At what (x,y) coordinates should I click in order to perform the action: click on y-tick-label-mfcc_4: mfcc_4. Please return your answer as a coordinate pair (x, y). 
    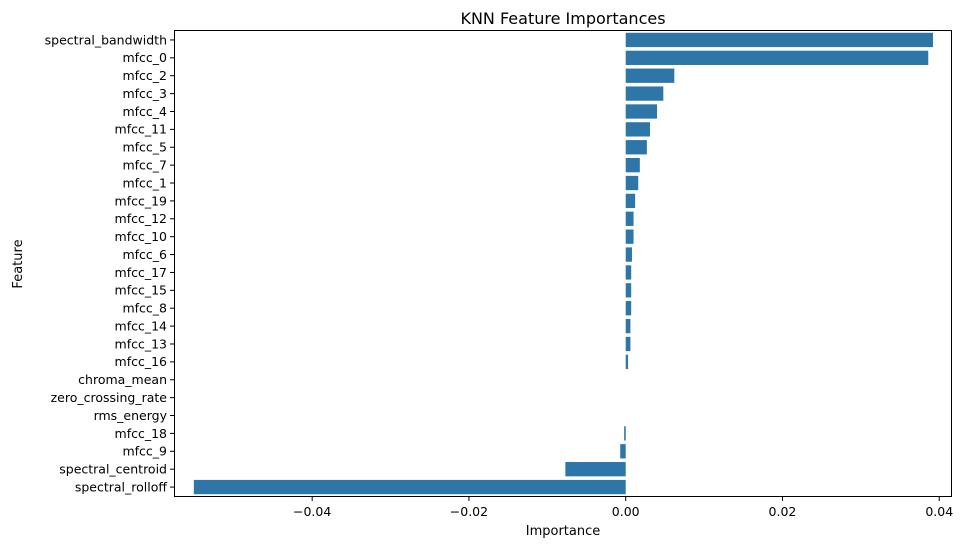
    Looking at the image, I should click on (144, 111).